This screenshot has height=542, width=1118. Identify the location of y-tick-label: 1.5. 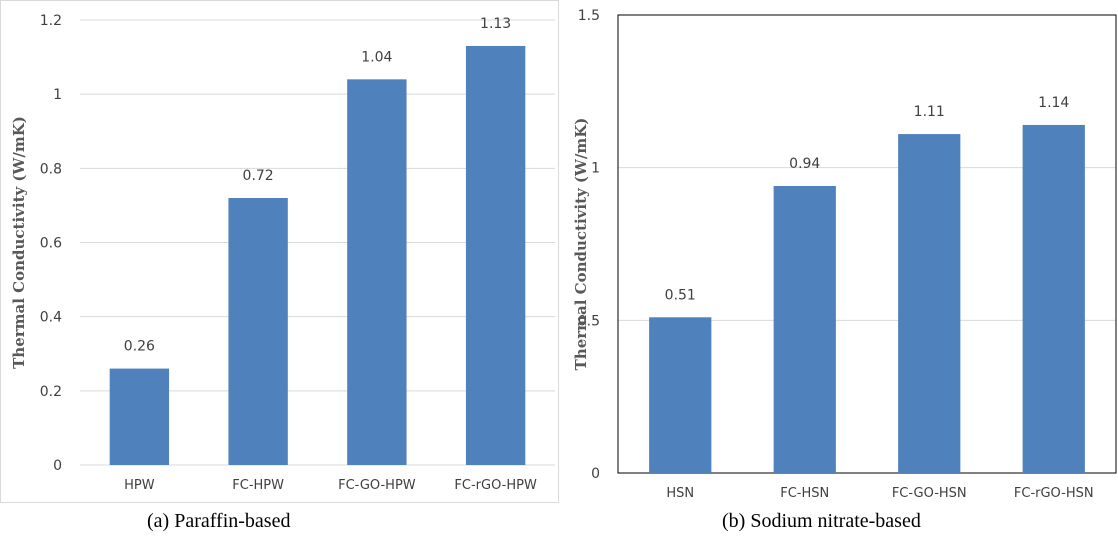
(589, 16).